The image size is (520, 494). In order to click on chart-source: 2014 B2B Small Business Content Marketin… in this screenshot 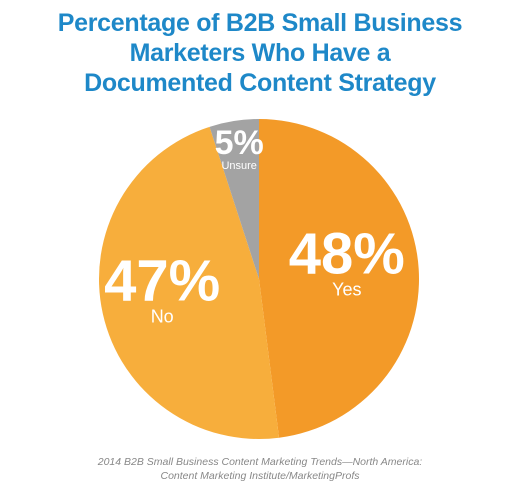, I will do `click(260, 469)`.